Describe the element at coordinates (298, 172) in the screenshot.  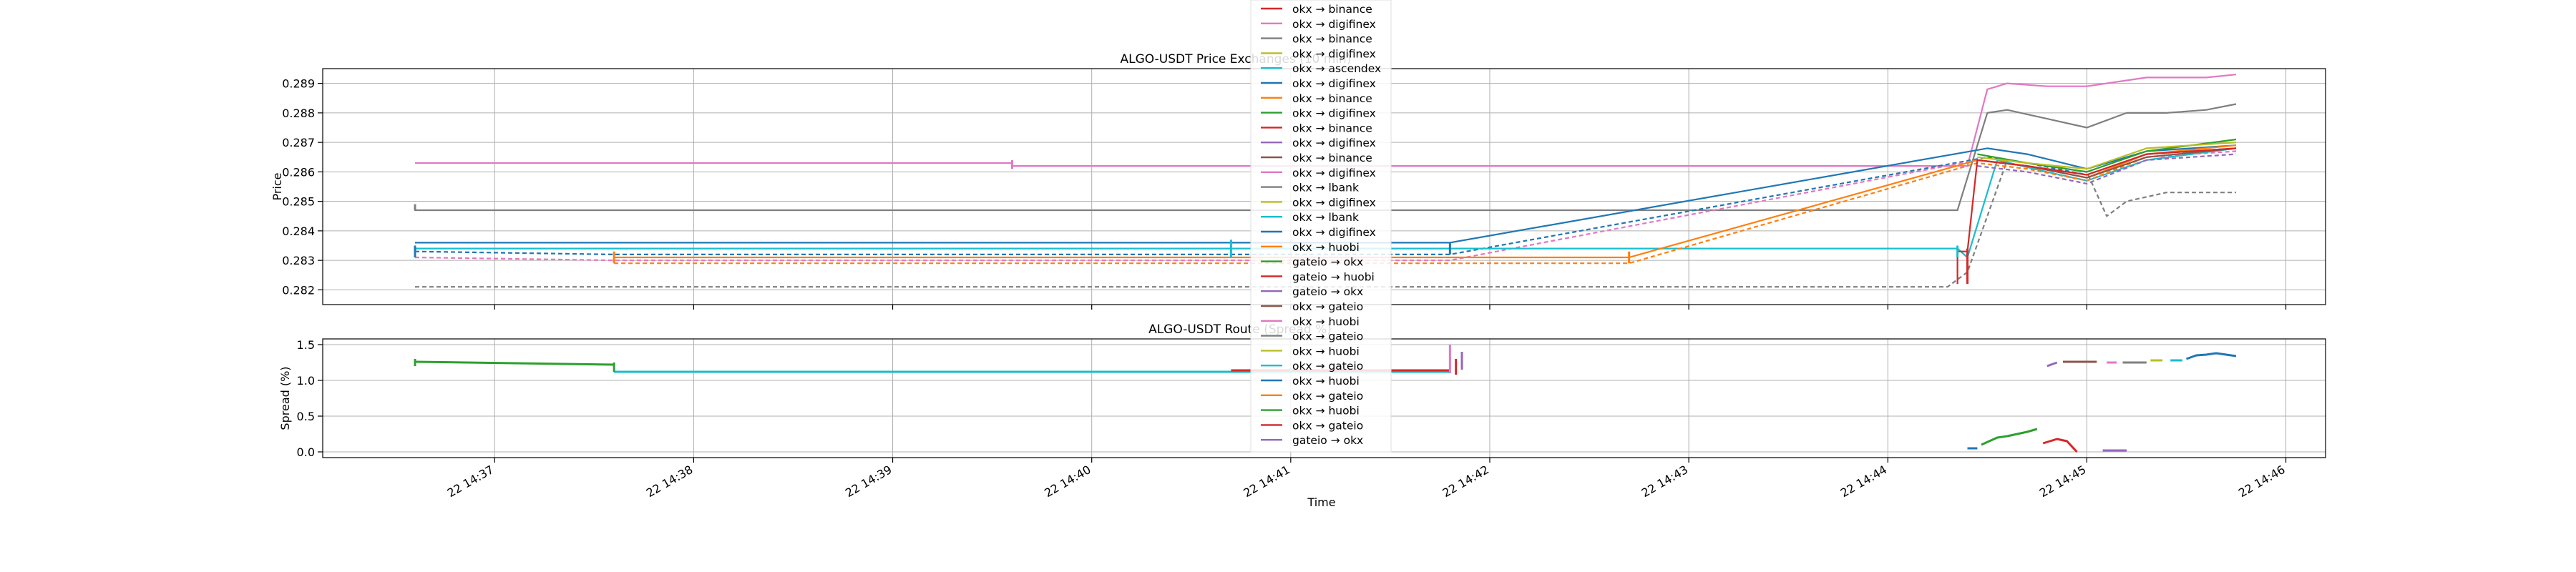
I see `price-y-tick-label: 0.286` at that location.